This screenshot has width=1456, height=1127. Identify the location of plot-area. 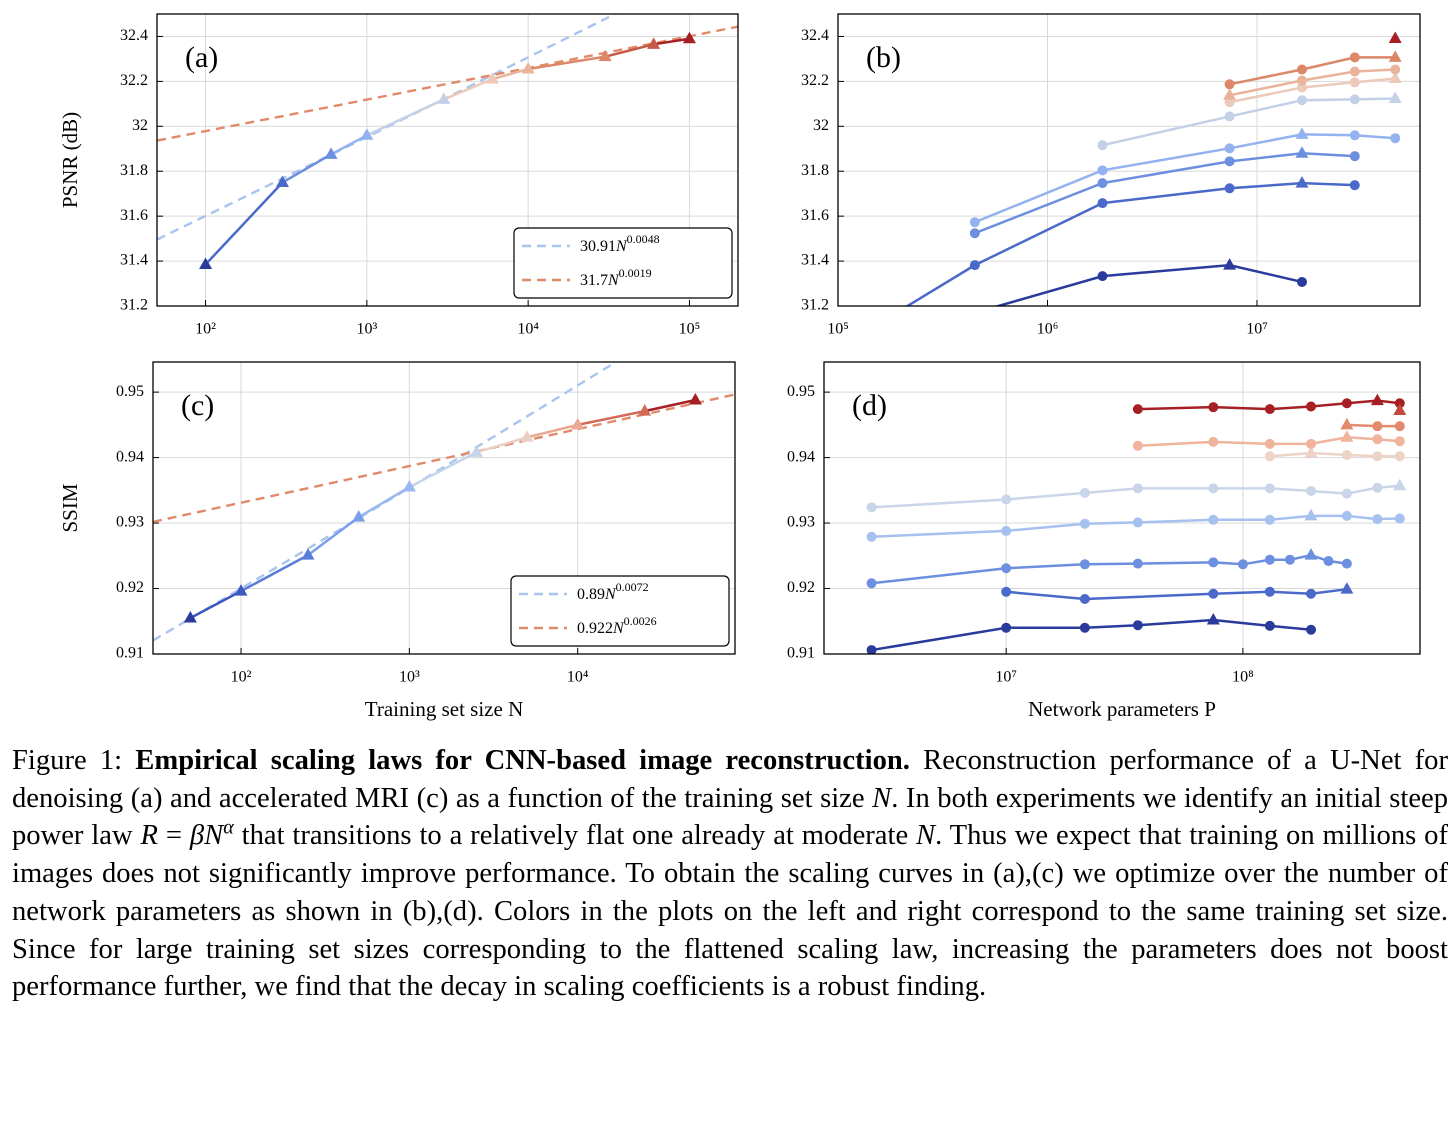
(1146, 174).